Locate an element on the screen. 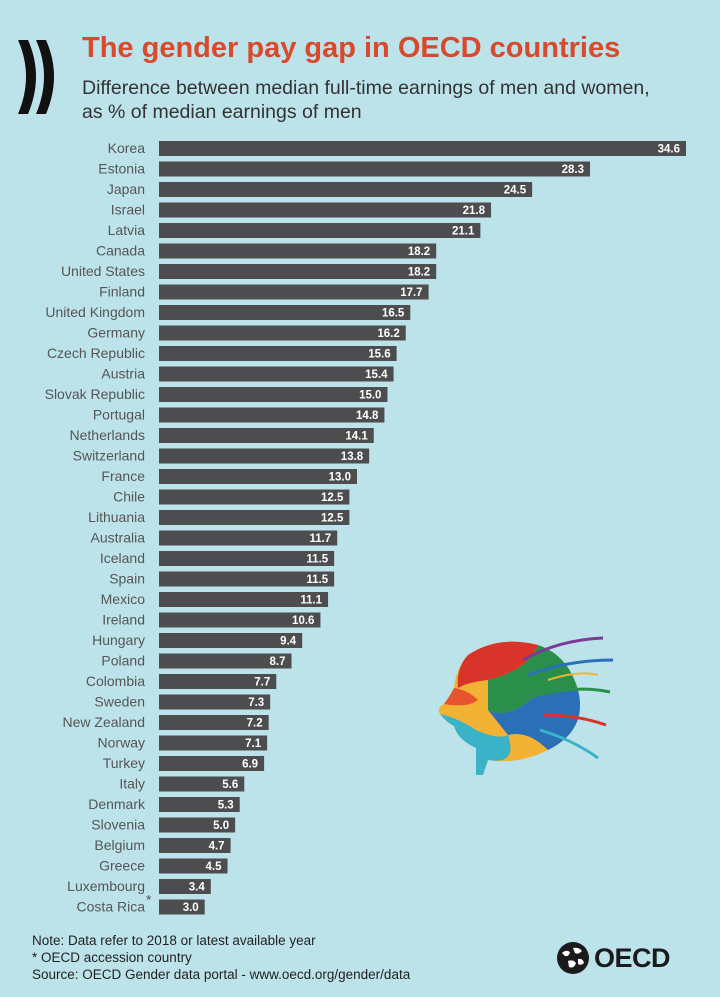  category-label-colombia: Colombia is located at coordinates (115, 681).